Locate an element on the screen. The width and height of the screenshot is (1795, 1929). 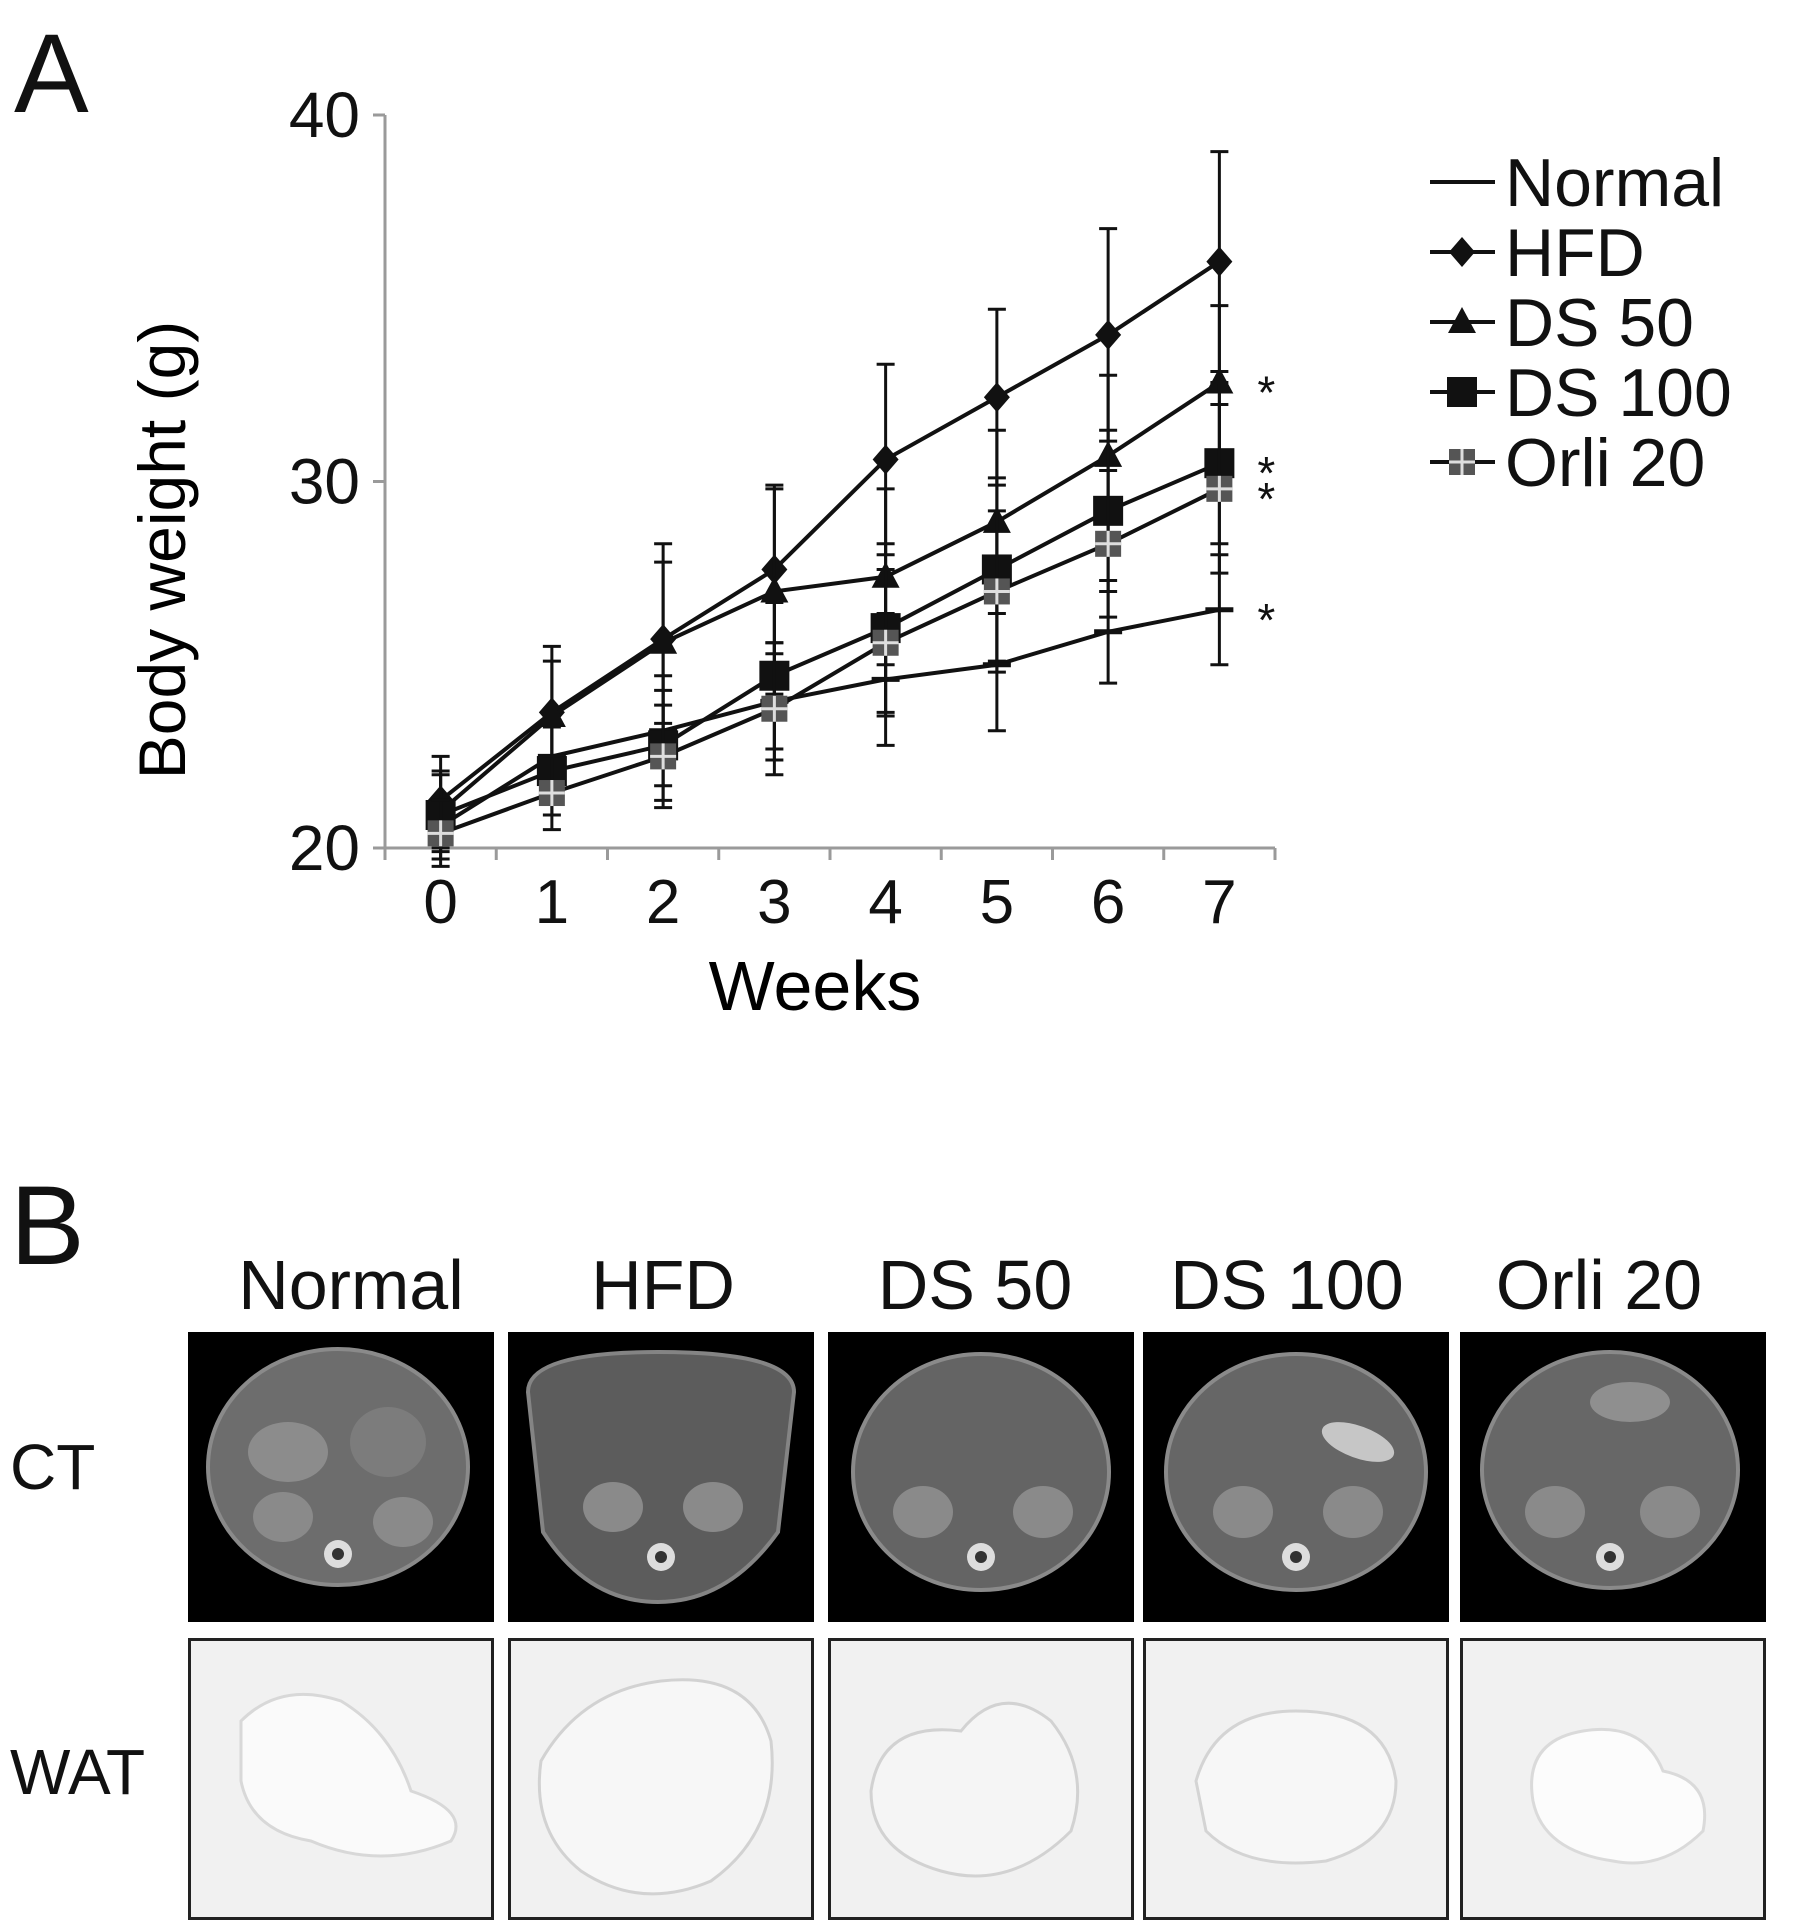
x-axis-label: Weeks is located at coordinates (815, 986).